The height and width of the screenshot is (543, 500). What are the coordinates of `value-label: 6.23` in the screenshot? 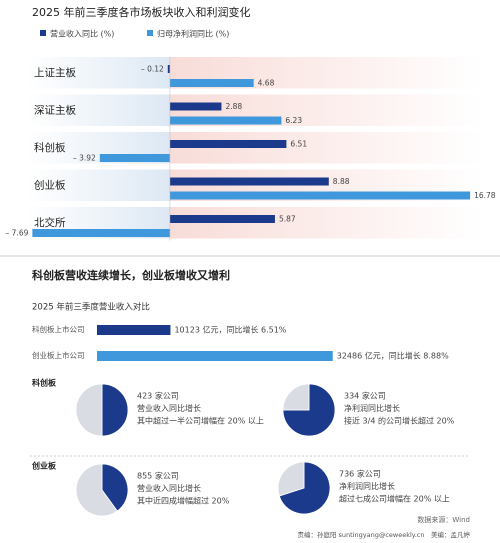 It's located at (293, 120).